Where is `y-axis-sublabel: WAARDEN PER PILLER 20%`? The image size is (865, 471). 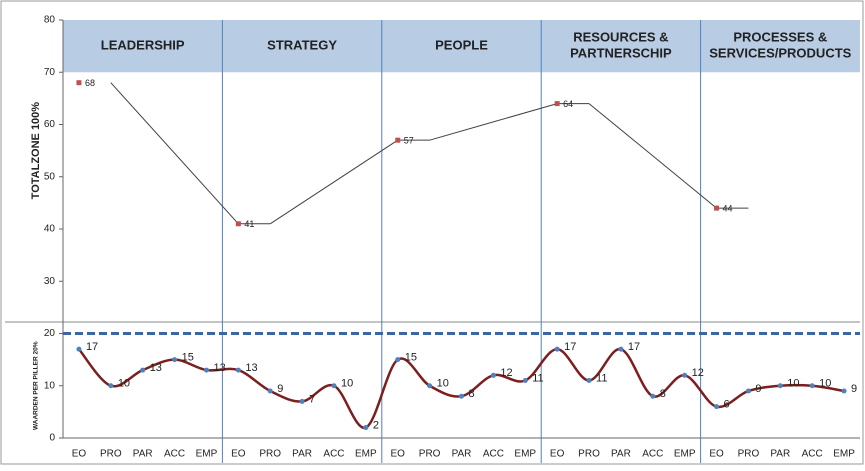
y-axis-sublabel: WAARDEN PER PILLER 20% is located at coordinates (36, 385).